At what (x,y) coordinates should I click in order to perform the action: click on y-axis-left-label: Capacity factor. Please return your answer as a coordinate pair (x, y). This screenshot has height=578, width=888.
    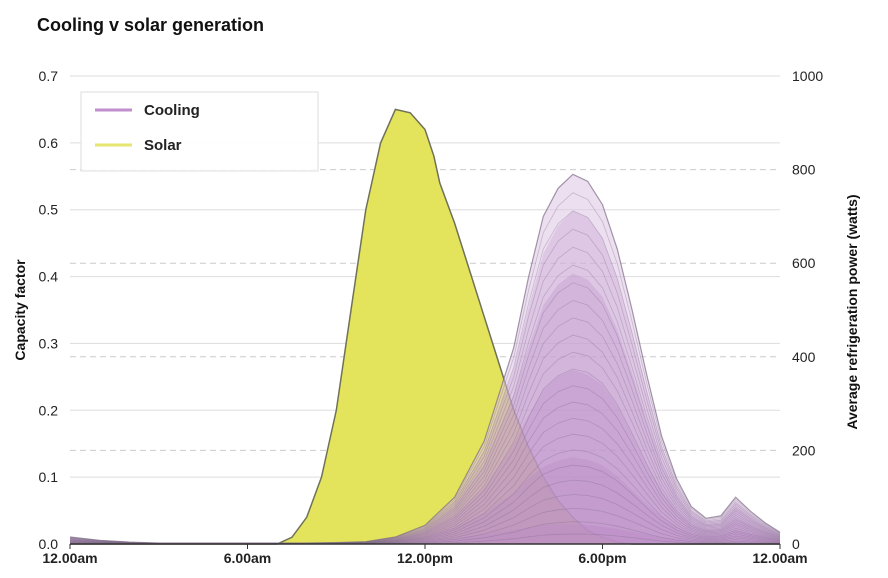
    Looking at the image, I should click on (20, 310).